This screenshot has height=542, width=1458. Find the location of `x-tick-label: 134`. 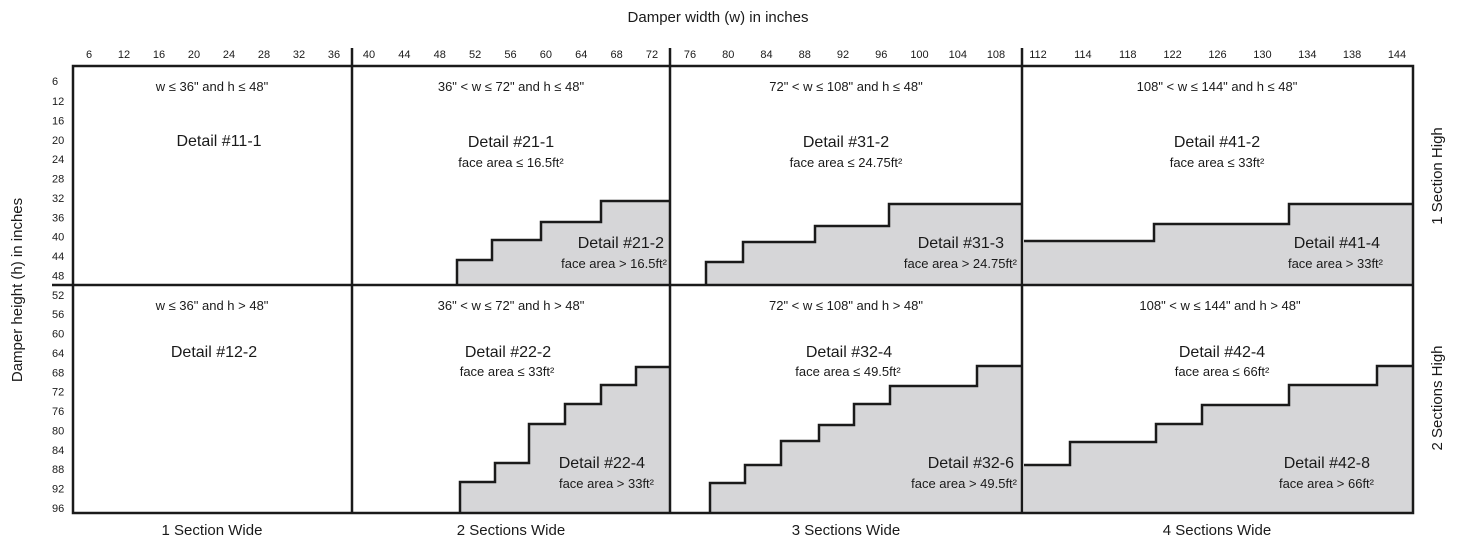

x-tick-label: 134 is located at coordinates (1307, 55).